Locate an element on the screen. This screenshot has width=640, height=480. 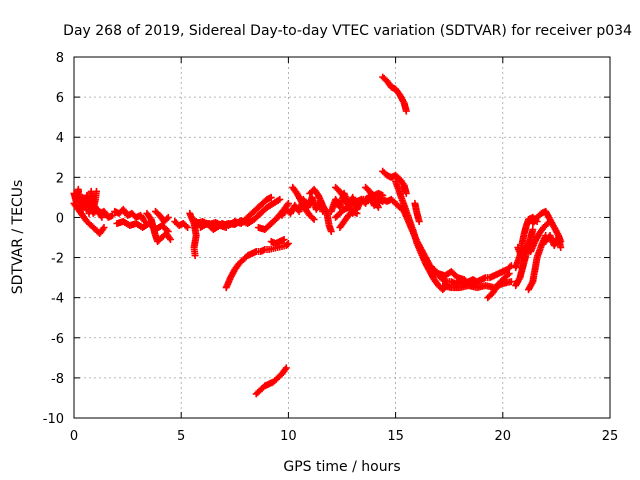
y-tick-label: 0 is located at coordinates (60, 218).